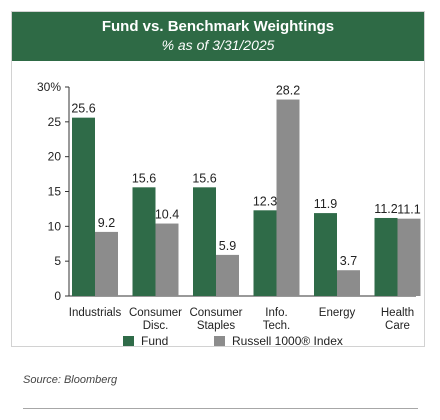 The height and width of the screenshot is (420, 440). What do you see at coordinates (325, 204) in the screenshot?
I see `data-label: 11.9` at bounding box center [325, 204].